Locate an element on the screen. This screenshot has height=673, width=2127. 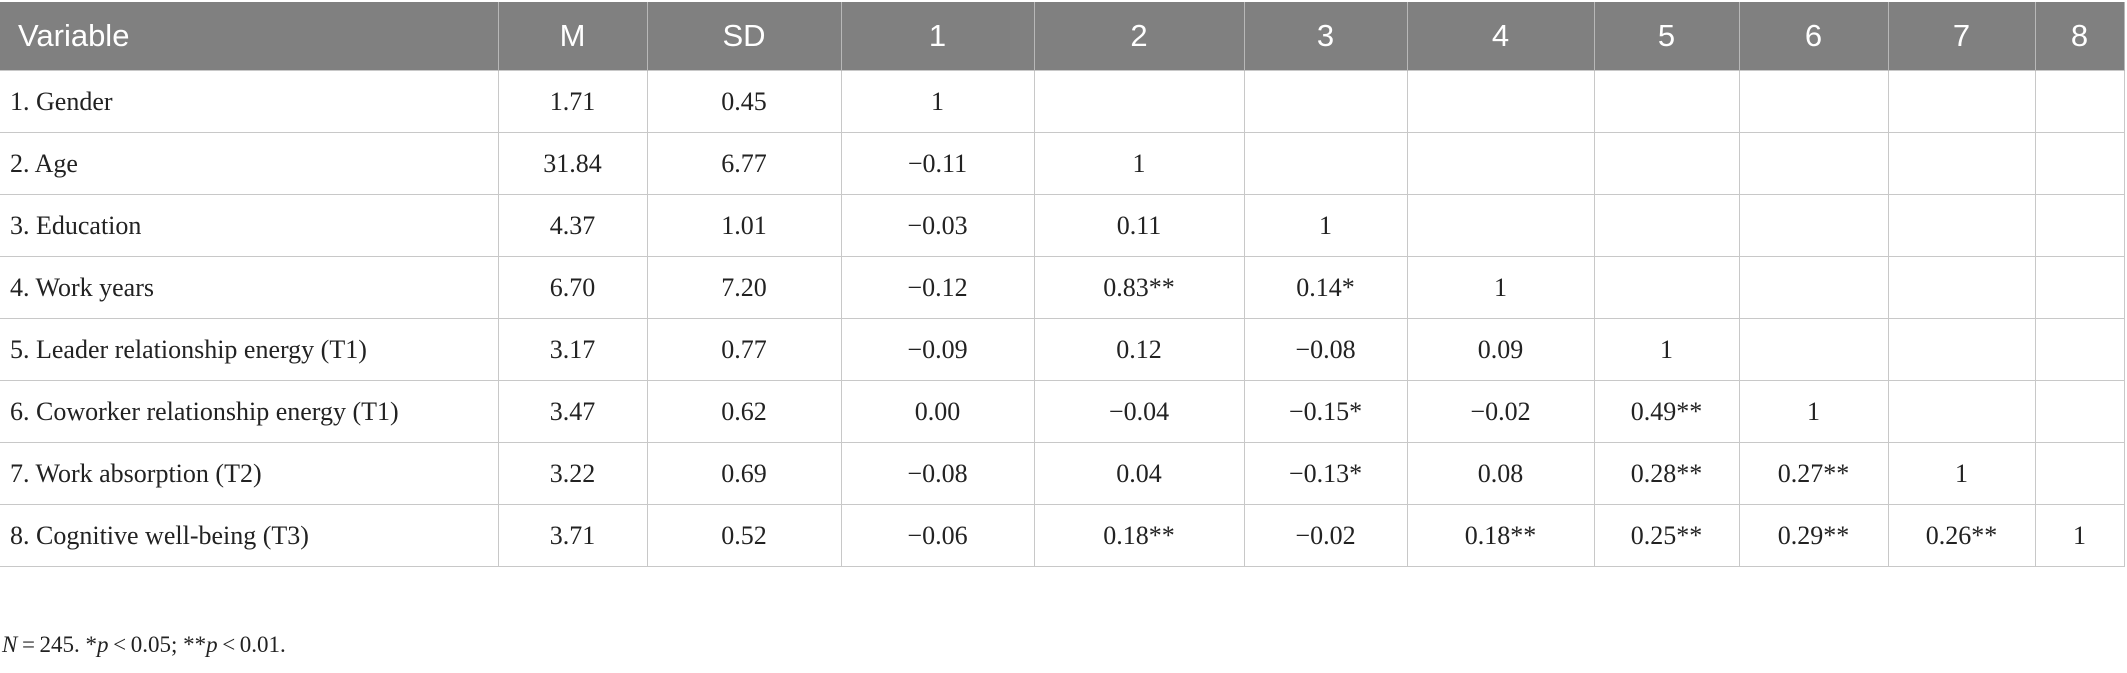
header-cell: 2 is located at coordinates (1139, 36).